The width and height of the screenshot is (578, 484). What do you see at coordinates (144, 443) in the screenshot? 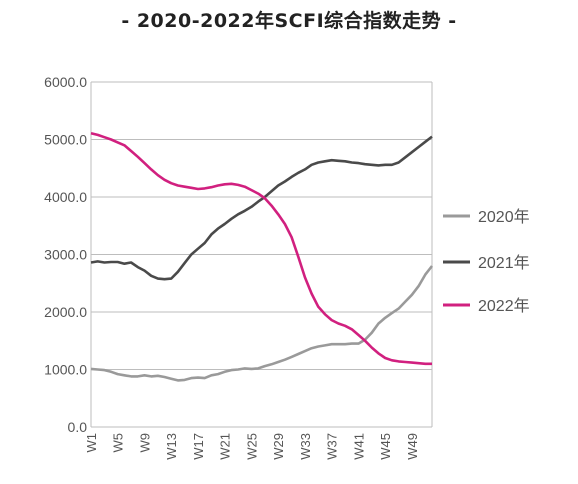
I see `x-tick-label: W9` at bounding box center [144, 443].